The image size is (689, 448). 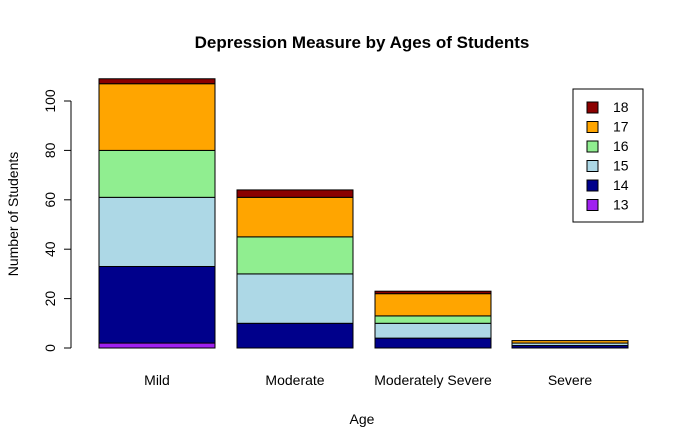 What do you see at coordinates (294, 380) in the screenshot?
I see `x-tick-label-1: Moderate` at bounding box center [294, 380].